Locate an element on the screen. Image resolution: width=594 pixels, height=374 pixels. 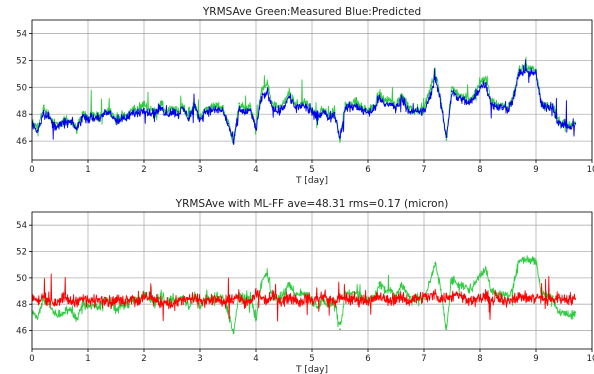
x-axis-label: T [day] is located at coordinates (311, 181).